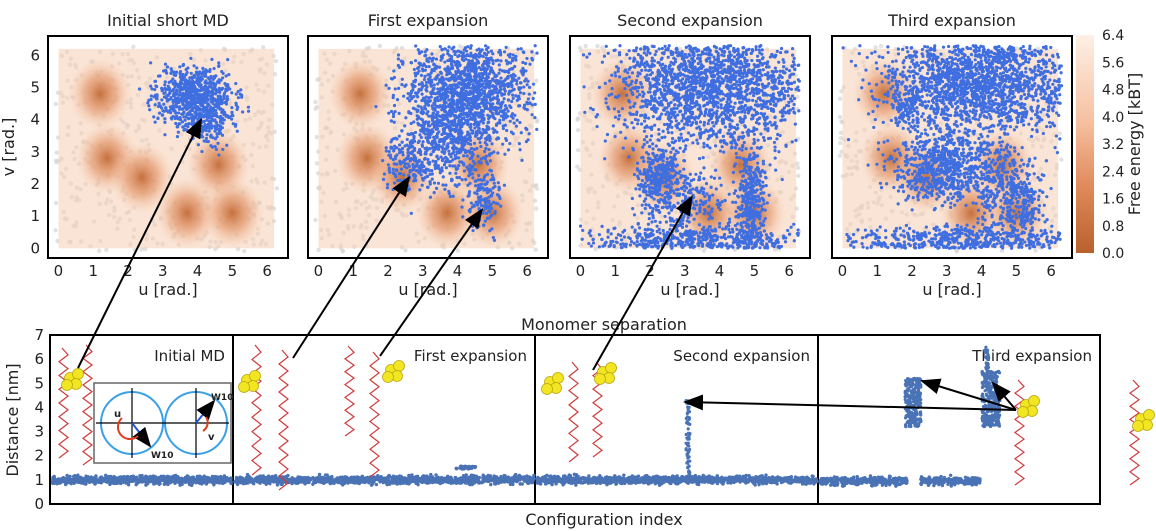  I want to click on x-axis-label: u [rad.], so click(427, 289).